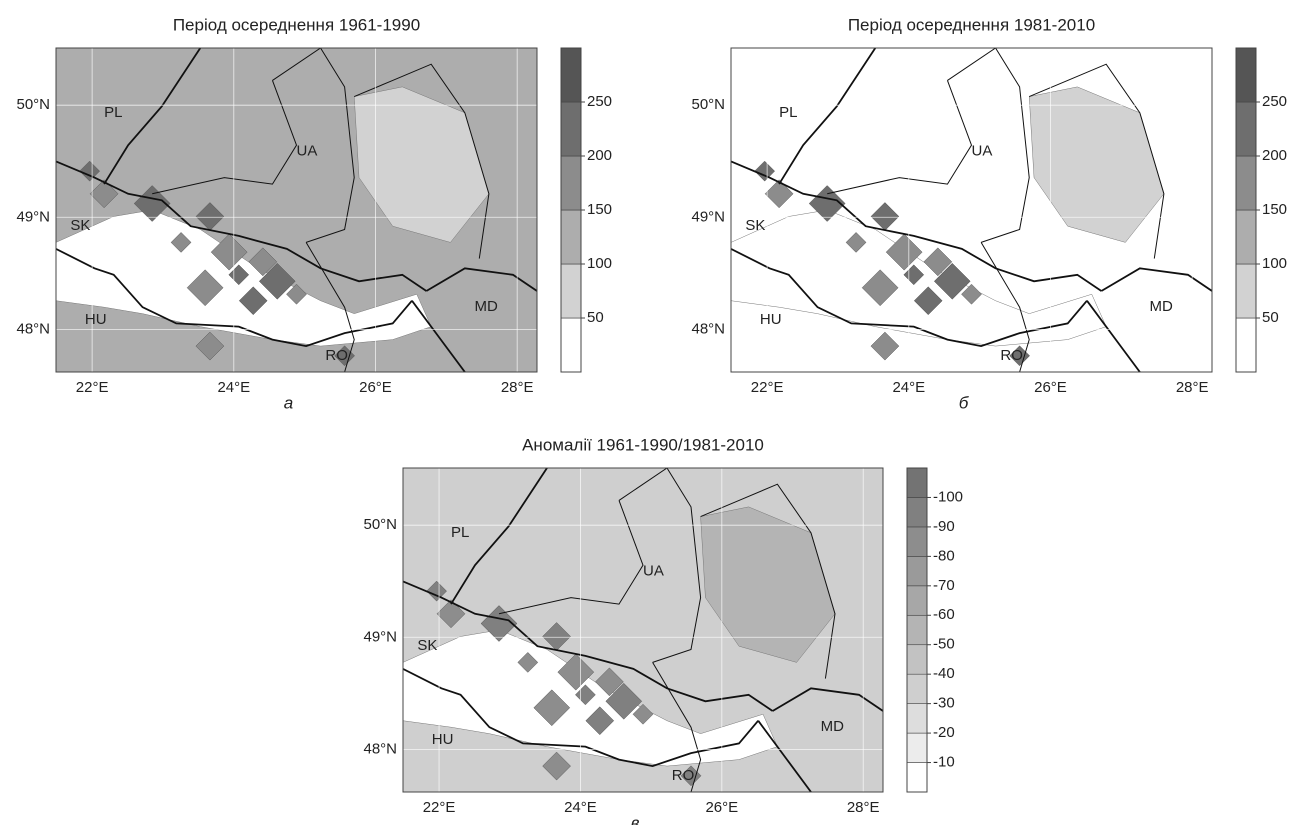  Describe the element at coordinates (944, 585) in the screenshot. I see `colorbar-label: -70` at that location.